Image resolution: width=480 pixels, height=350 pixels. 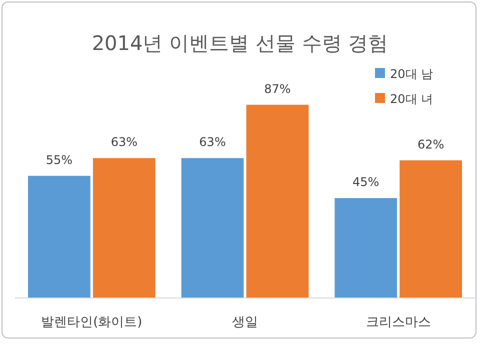 I want to click on chart-title: 2014년 이벤트별 선물 수령 경험, so click(x=240, y=43).